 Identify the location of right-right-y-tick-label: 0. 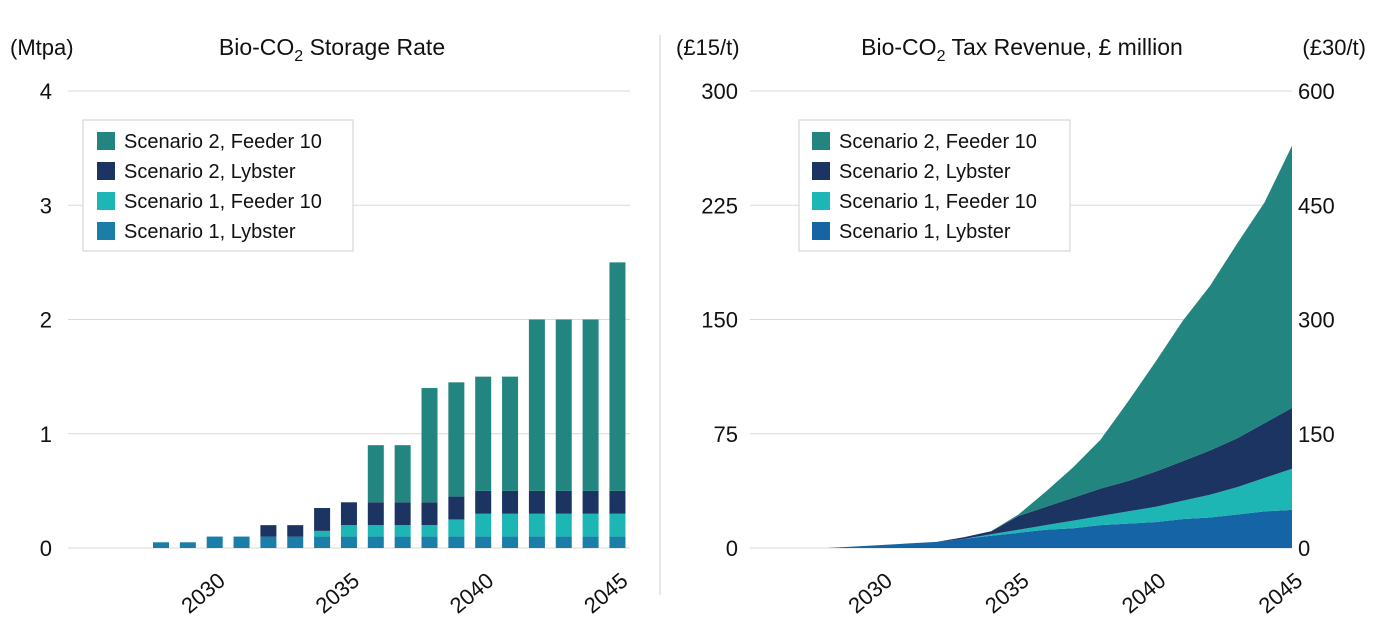
(1304, 548).